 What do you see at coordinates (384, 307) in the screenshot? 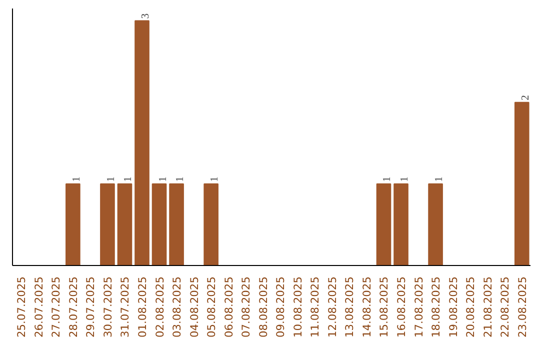
I see `x-tick-label: 15.08.2025` at bounding box center [384, 307].